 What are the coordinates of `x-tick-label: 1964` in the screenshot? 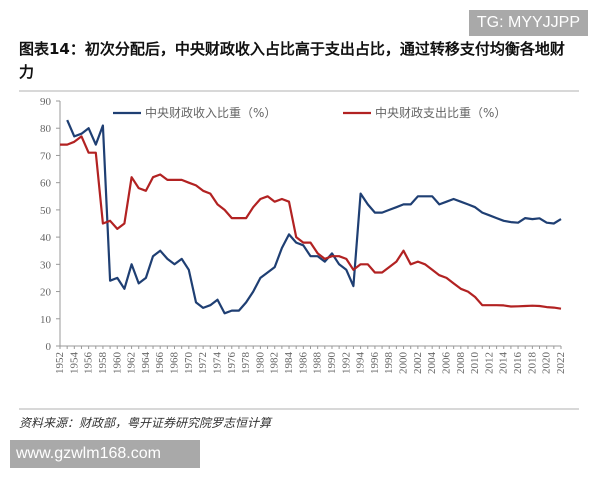 It's located at (146, 363).